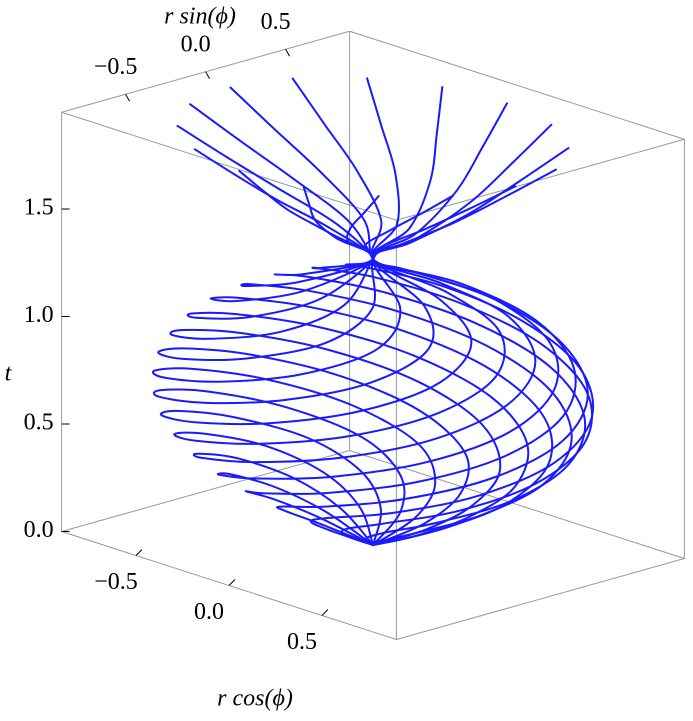 The height and width of the screenshot is (721, 693). What do you see at coordinates (302, 642) in the screenshot?
I see `x-tick-label: 0.5` at bounding box center [302, 642].